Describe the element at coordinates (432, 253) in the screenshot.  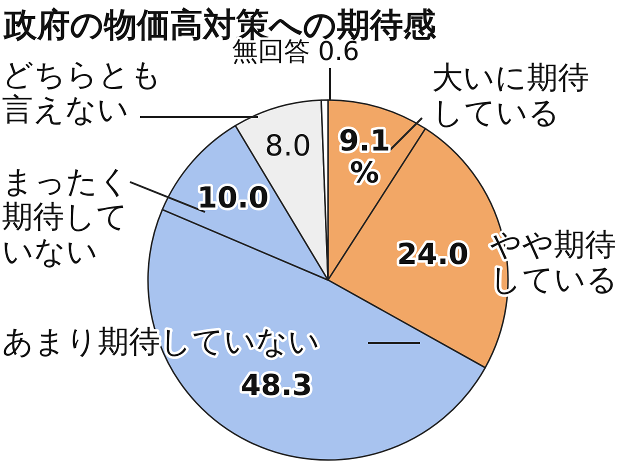
I see `data-label: 24.0` at that location.